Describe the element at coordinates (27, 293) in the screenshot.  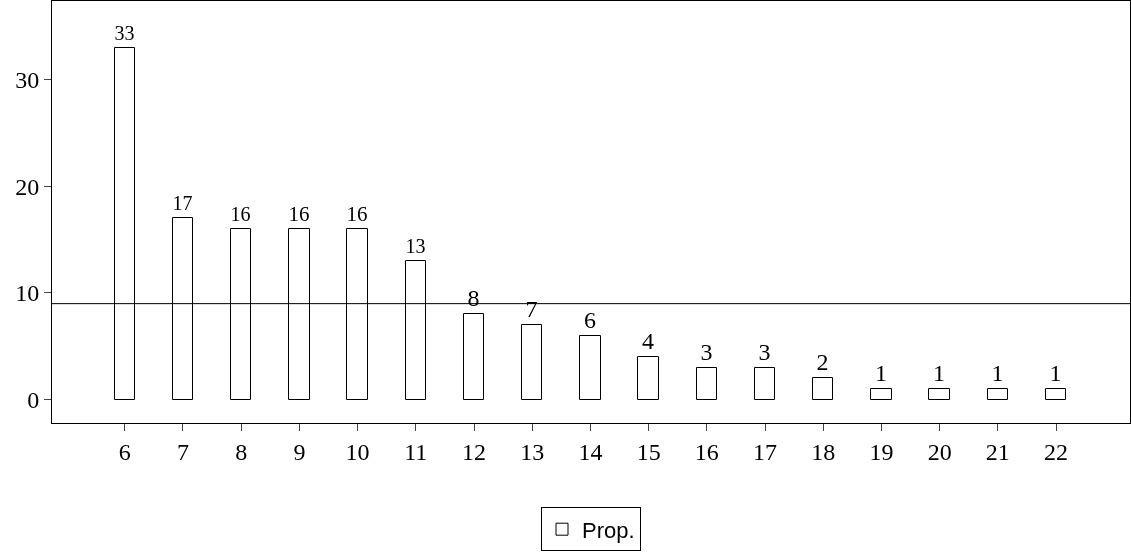
I see `y-tick-label: 10` at that location.